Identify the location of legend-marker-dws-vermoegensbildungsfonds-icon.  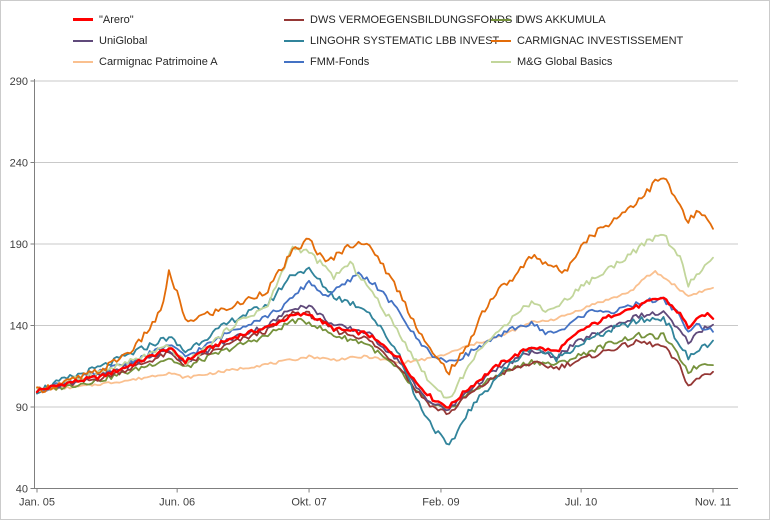
(294, 19).